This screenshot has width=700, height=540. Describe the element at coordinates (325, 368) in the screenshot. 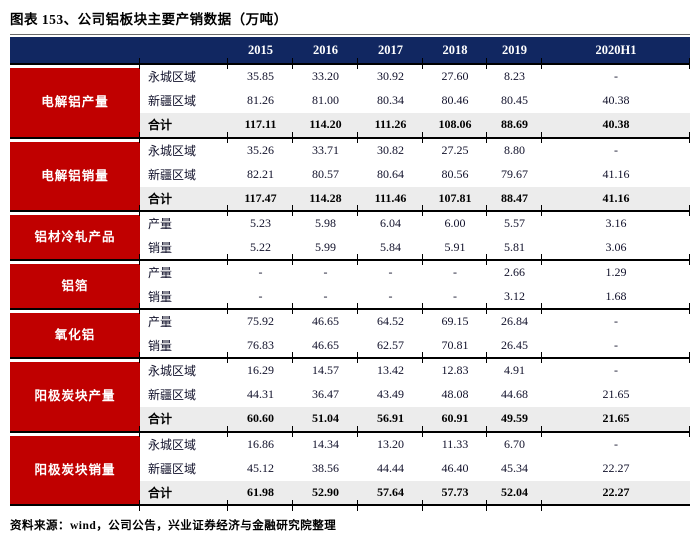

I see `value-cell: 14.57` at that location.